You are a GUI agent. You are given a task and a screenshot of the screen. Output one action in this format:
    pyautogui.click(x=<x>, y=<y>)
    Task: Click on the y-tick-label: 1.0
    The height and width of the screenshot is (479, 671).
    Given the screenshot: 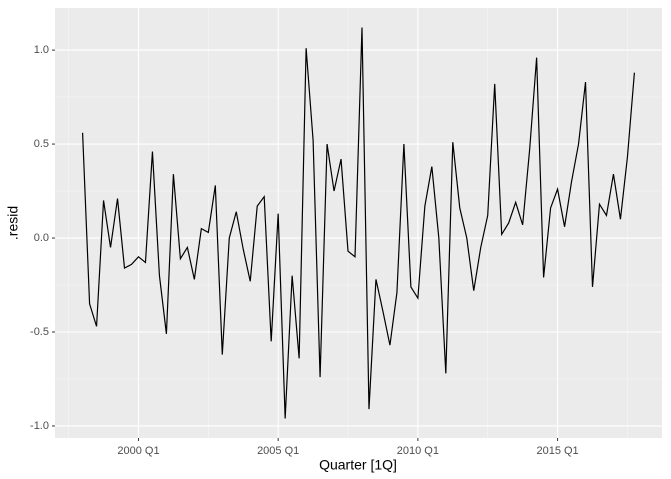 What is the action you would take?
    pyautogui.click(x=41, y=50)
    